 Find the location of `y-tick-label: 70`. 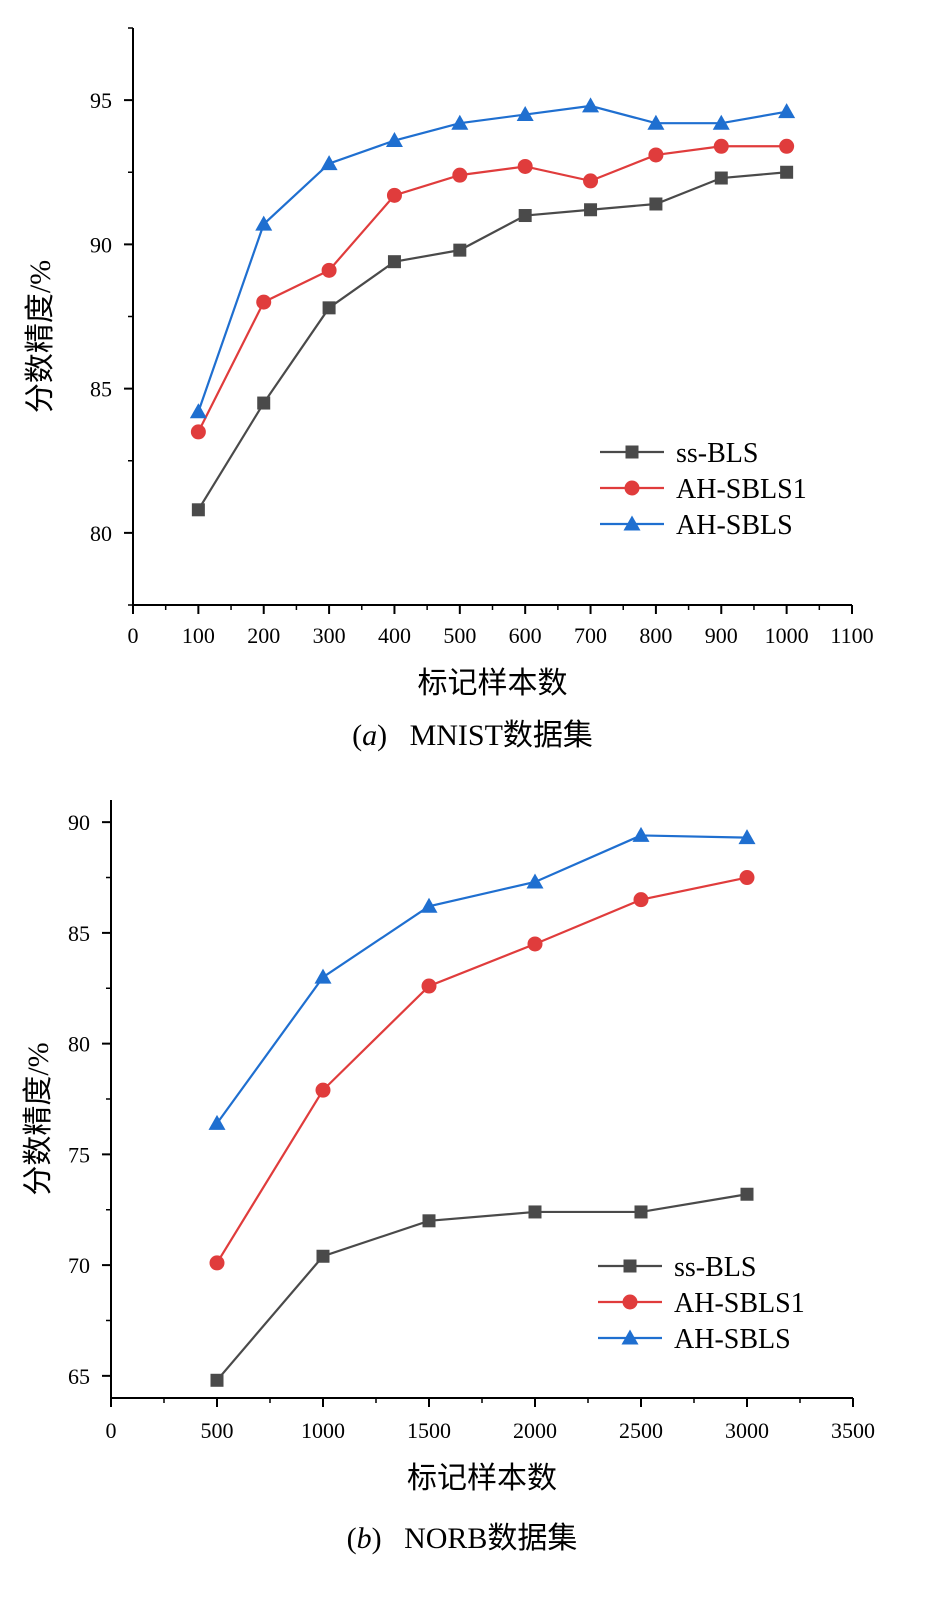

y-tick-label: 70 is located at coordinates (79, 1265).